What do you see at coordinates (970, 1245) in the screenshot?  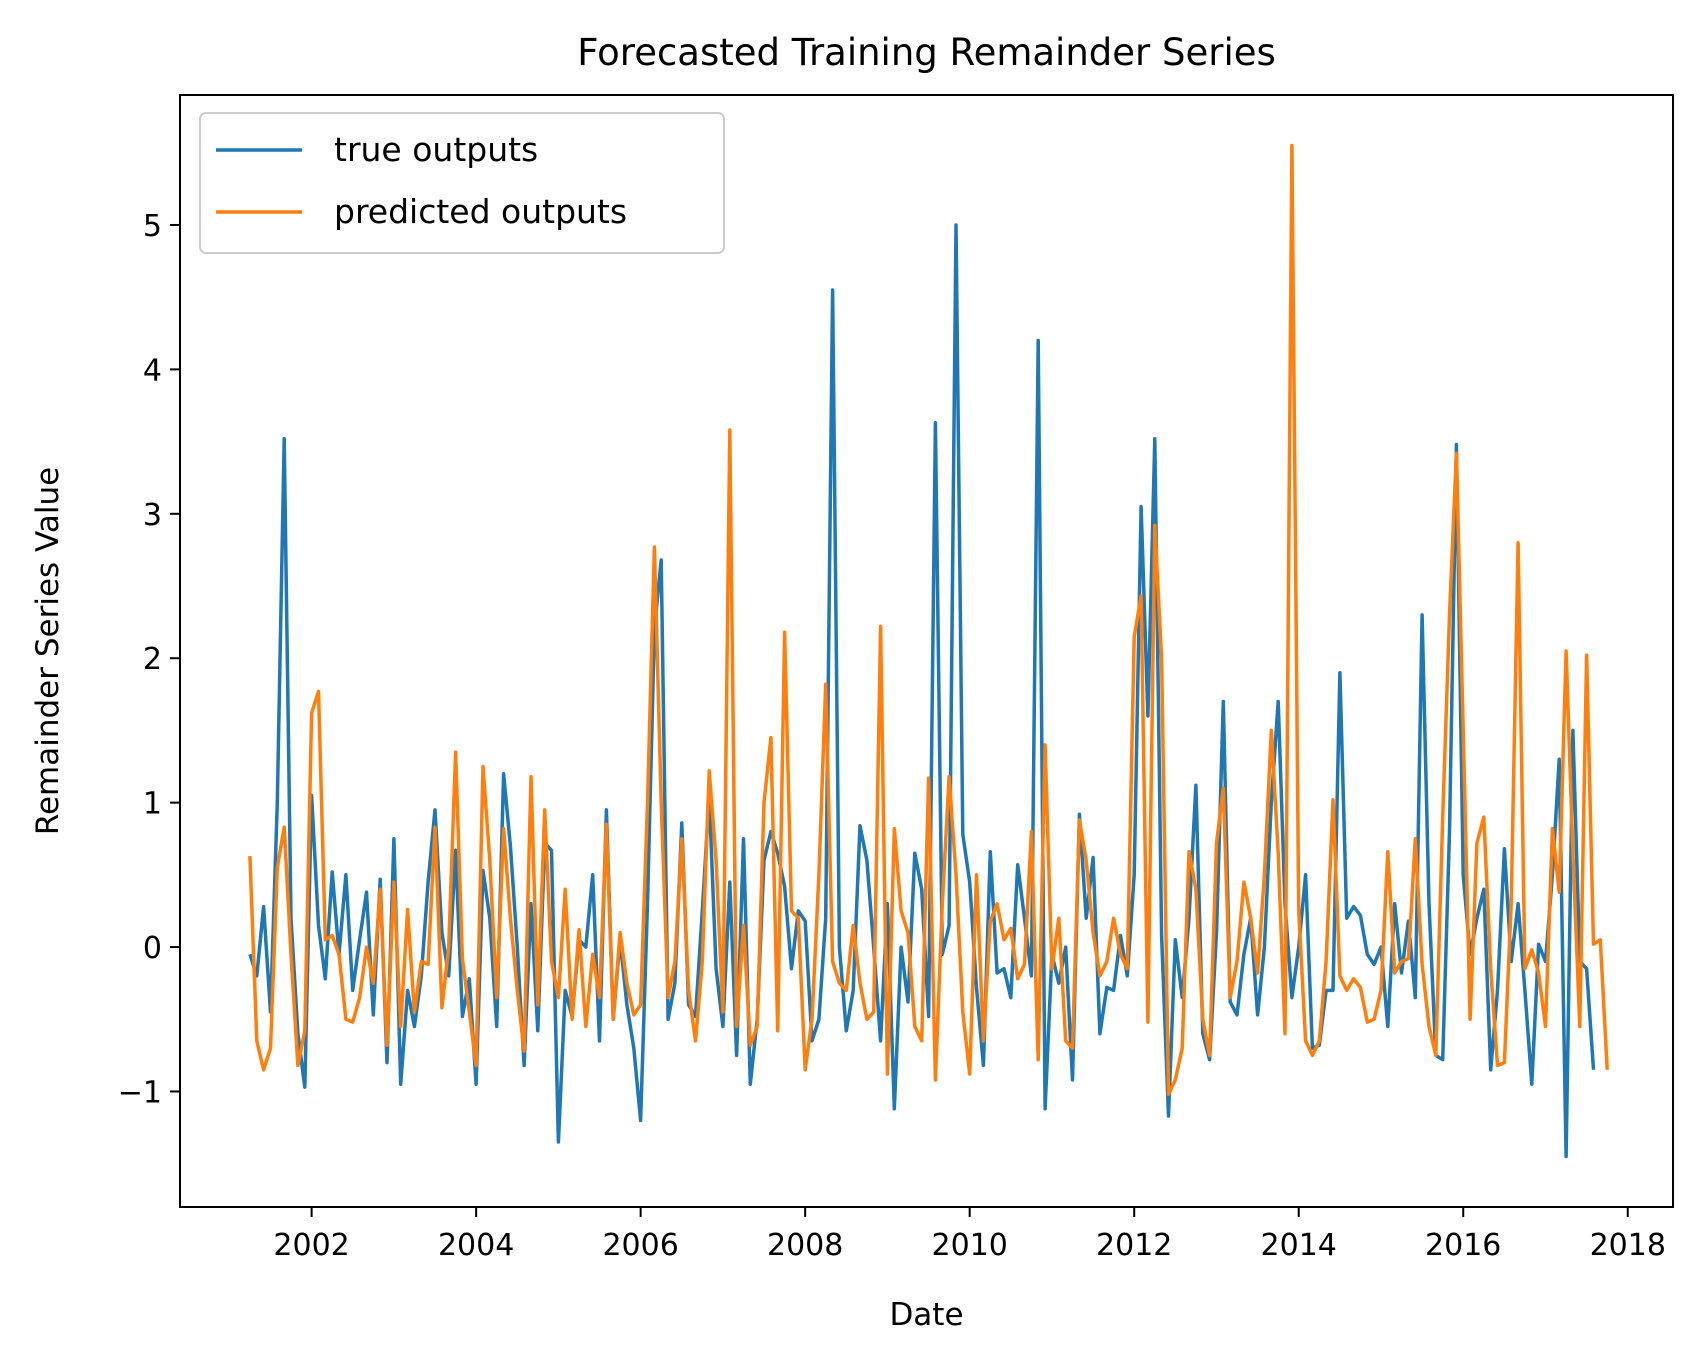 I see `x-tick-label: 2010` at bounding box center [970, 1245].